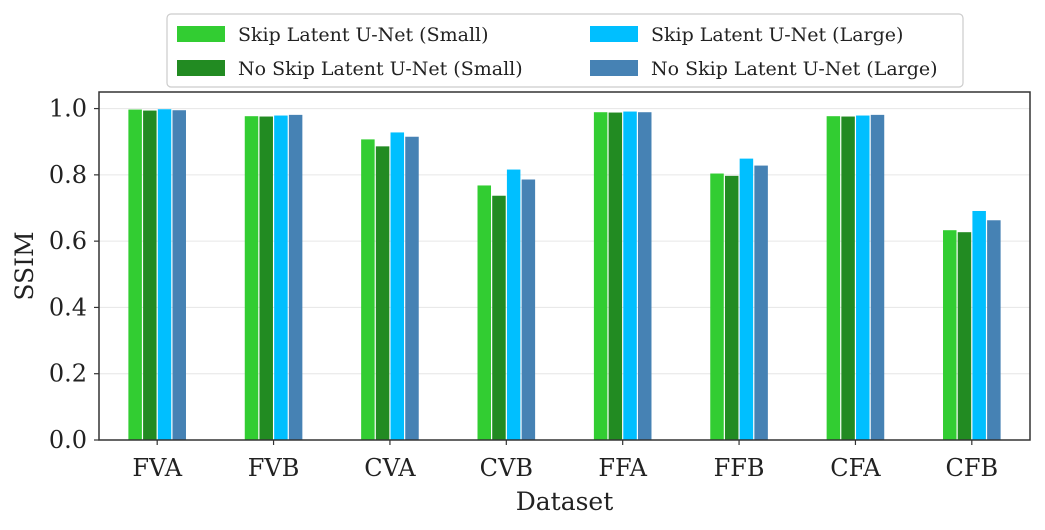 The height and width of the screenshot is (530, 1045). Describe the element at coordinates (24, 265) in the screenshot. I see `y-axis-label: SSIM` at that location.